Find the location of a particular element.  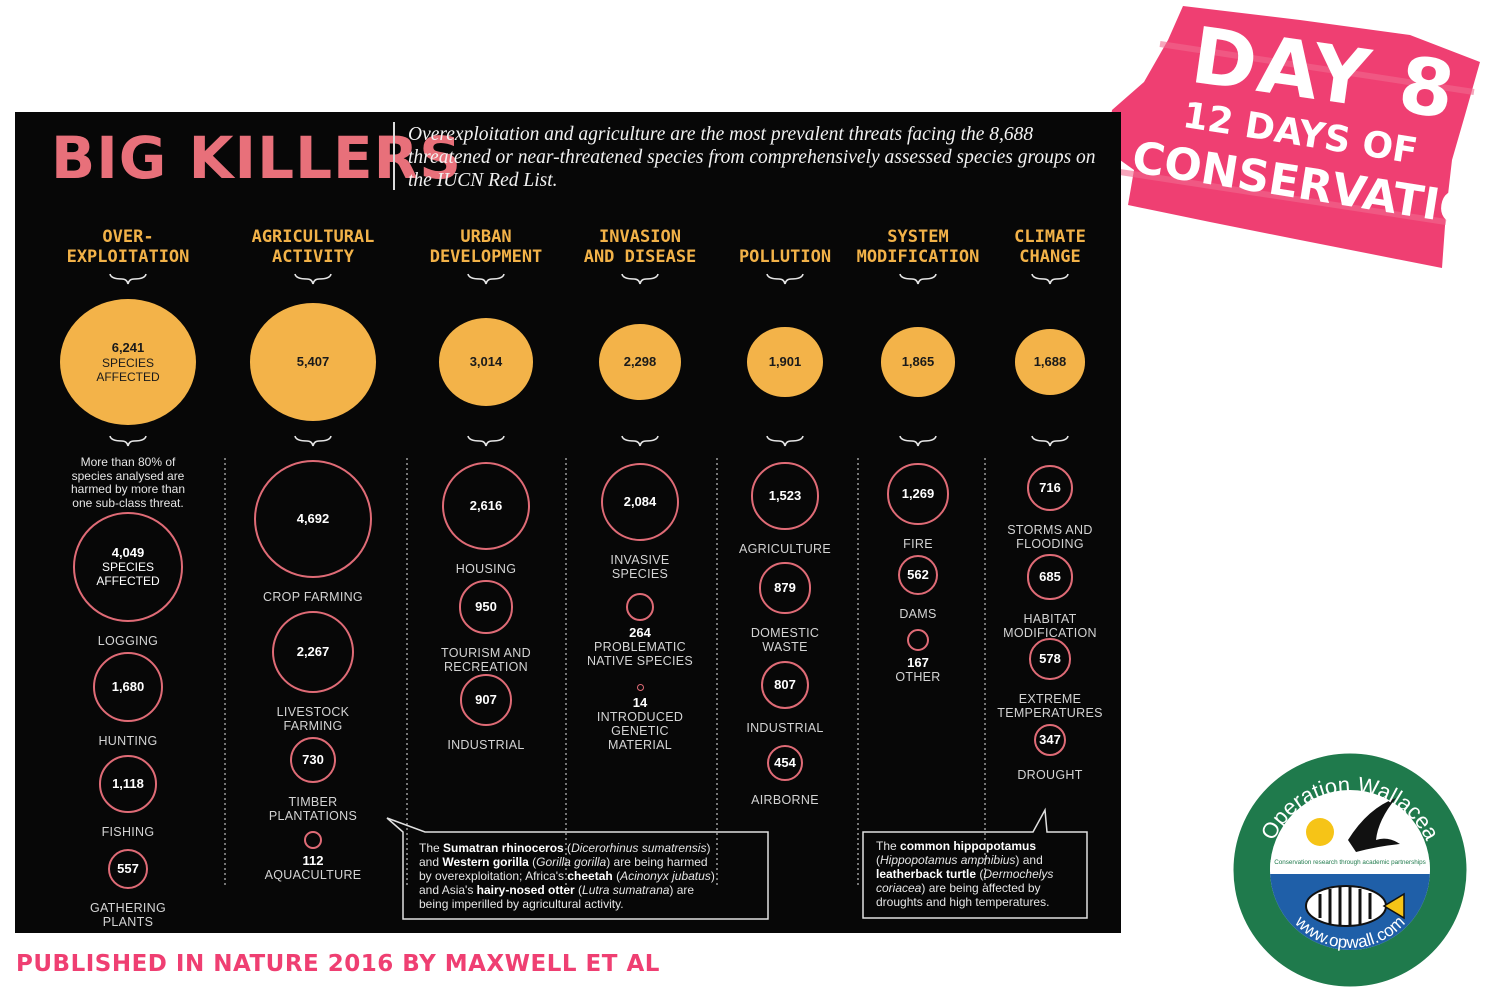

sub-threat-label: LIVESTOCK FARMING is located at coordinates (313, 719).